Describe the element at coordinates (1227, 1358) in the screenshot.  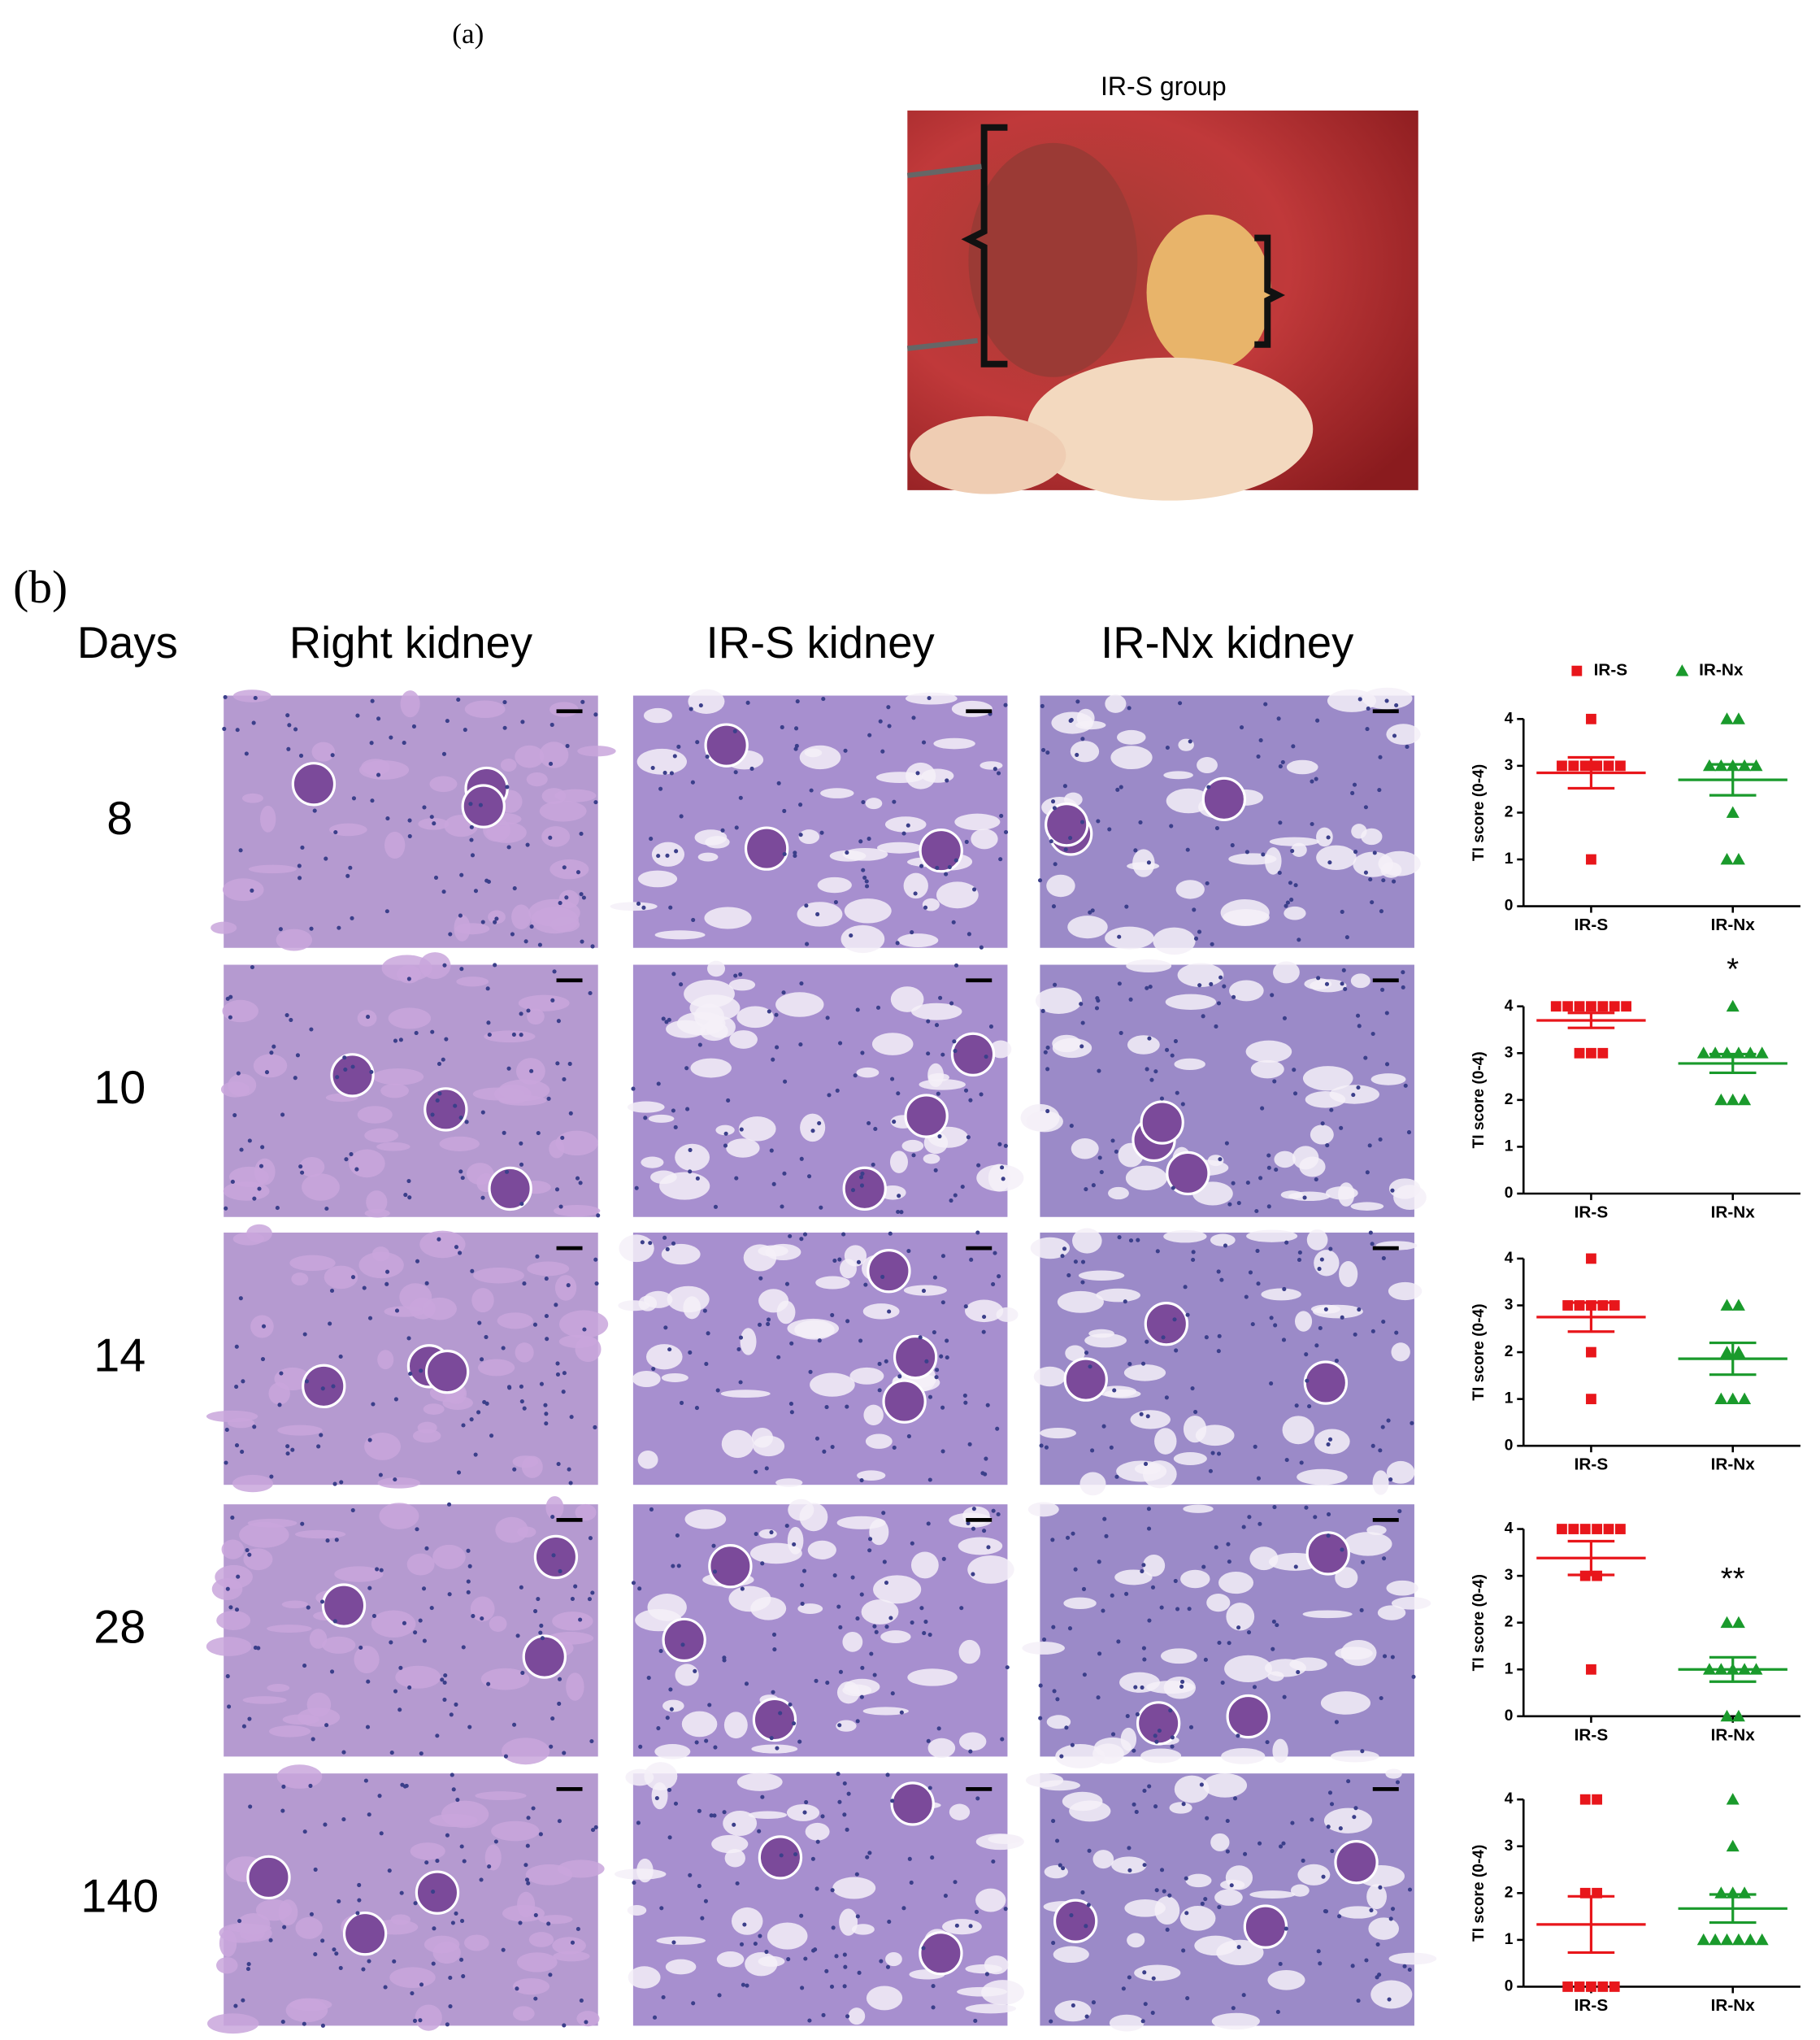
I see `image-bg` at that location.